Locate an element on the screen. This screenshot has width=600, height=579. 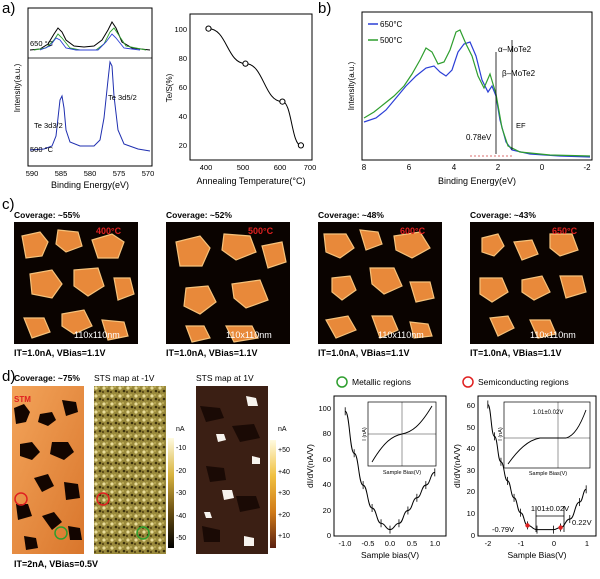
d-cbar-plus-2: +30 is located at coordinates (284, 493).